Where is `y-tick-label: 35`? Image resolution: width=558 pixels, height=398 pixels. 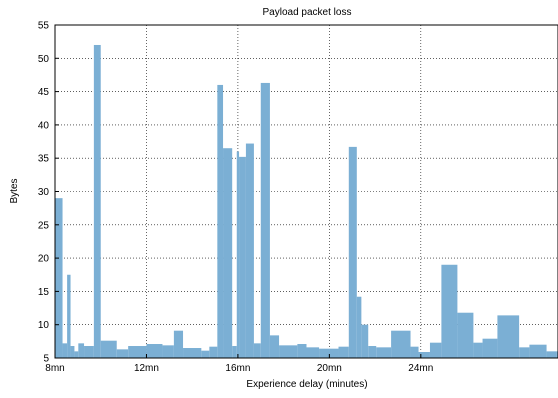 y-tick-label: 35 is located at coordinates (44, 159).